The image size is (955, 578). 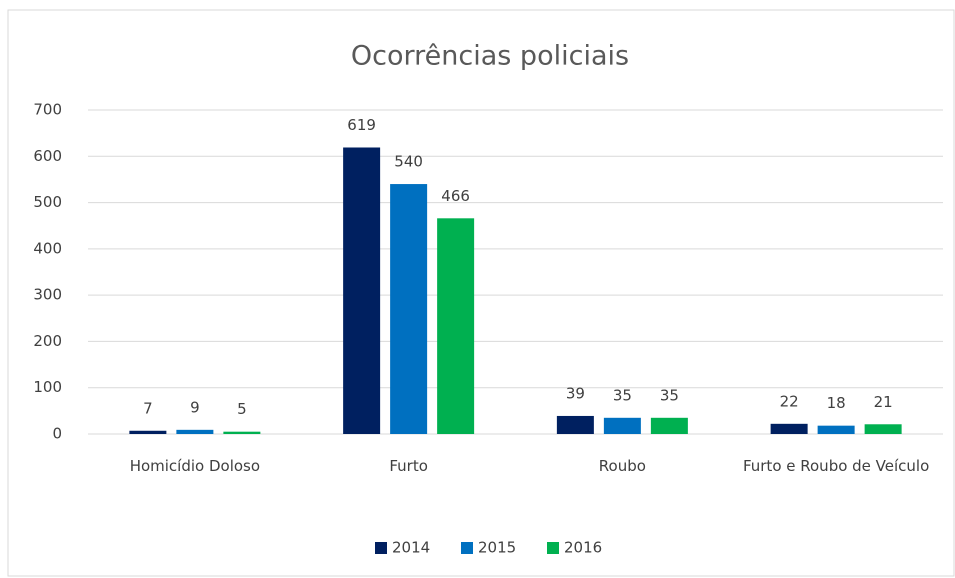 I want to click on y-tick-label: 300, so click(x=47, y=295).